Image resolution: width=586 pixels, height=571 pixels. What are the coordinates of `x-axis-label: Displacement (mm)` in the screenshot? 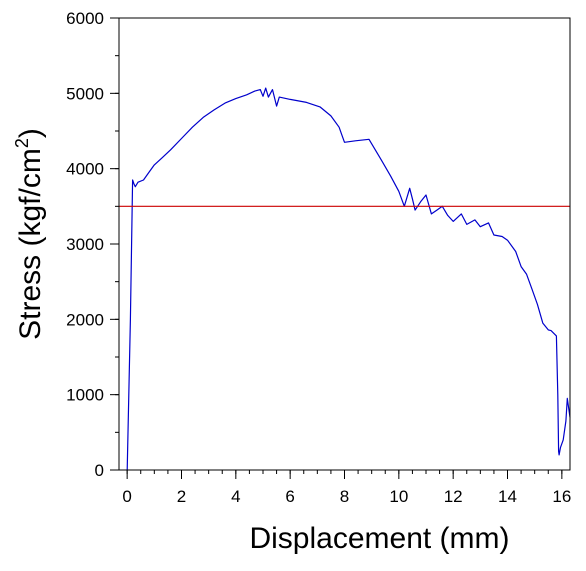 It's located at (379, 538).